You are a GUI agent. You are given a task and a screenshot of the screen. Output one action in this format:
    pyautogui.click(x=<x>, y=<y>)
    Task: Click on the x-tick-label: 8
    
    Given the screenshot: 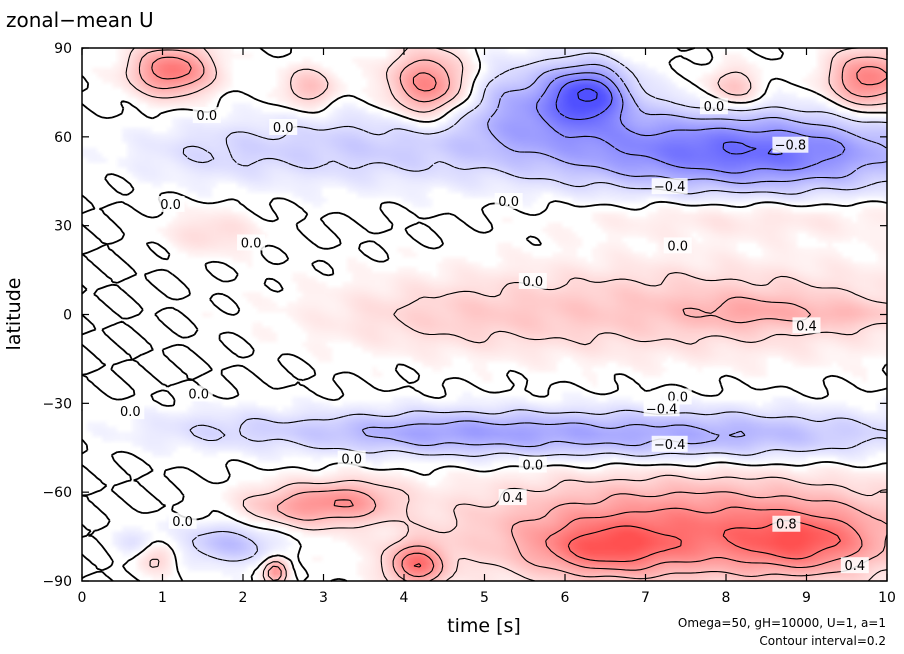 What is the action you would take?
    pyautogui.click(x=726, y=598)
    